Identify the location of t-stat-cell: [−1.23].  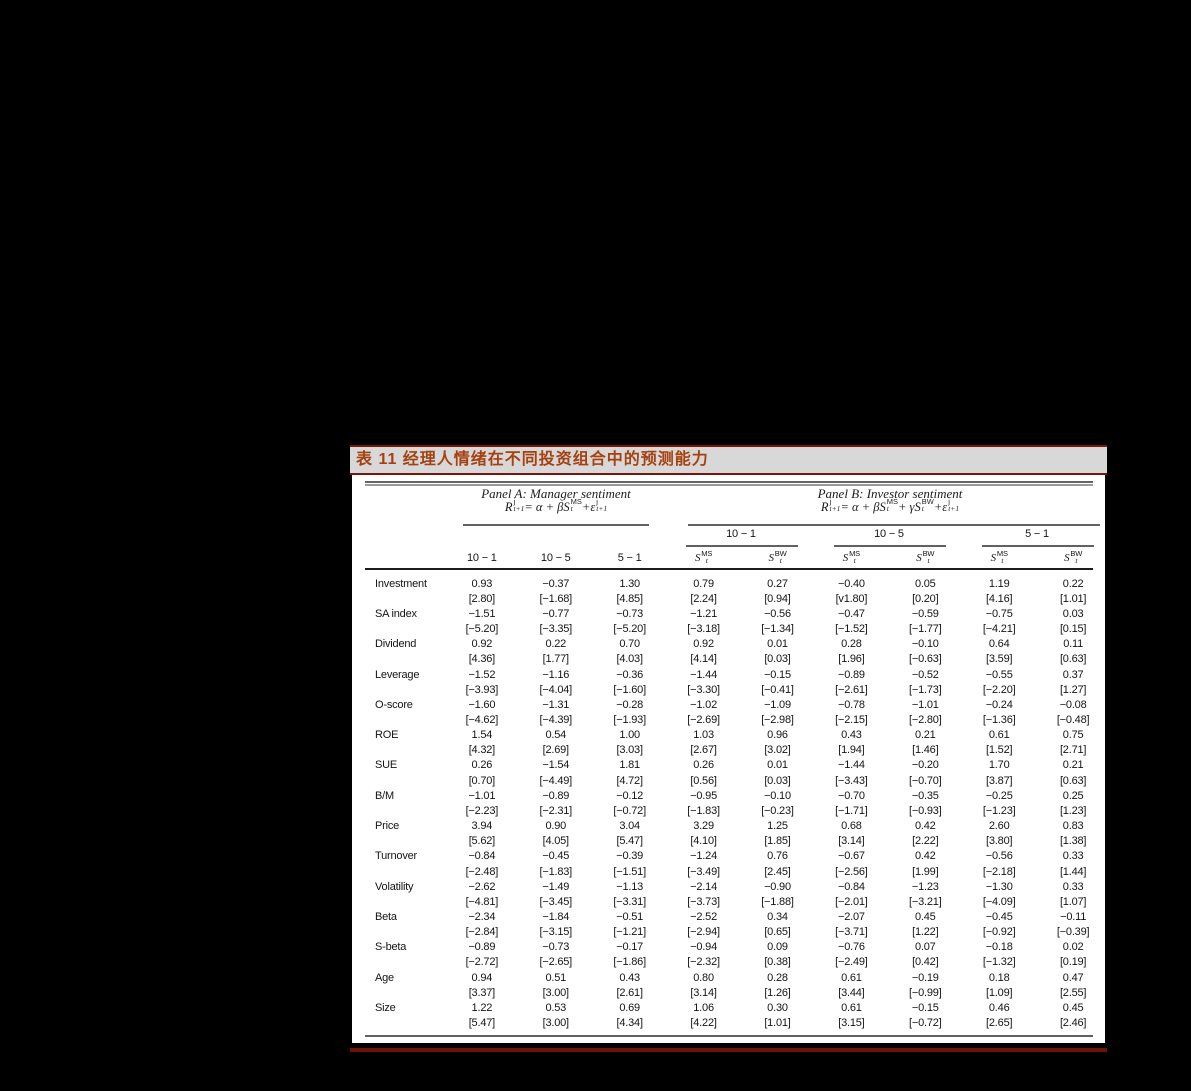
(999, 810).